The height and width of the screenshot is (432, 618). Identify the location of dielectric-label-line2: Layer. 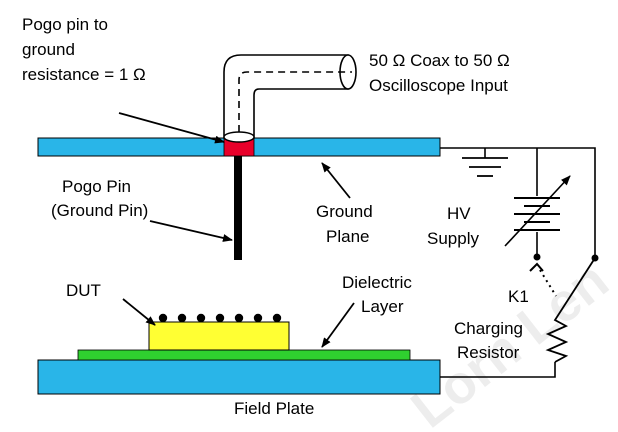
(382, 306).